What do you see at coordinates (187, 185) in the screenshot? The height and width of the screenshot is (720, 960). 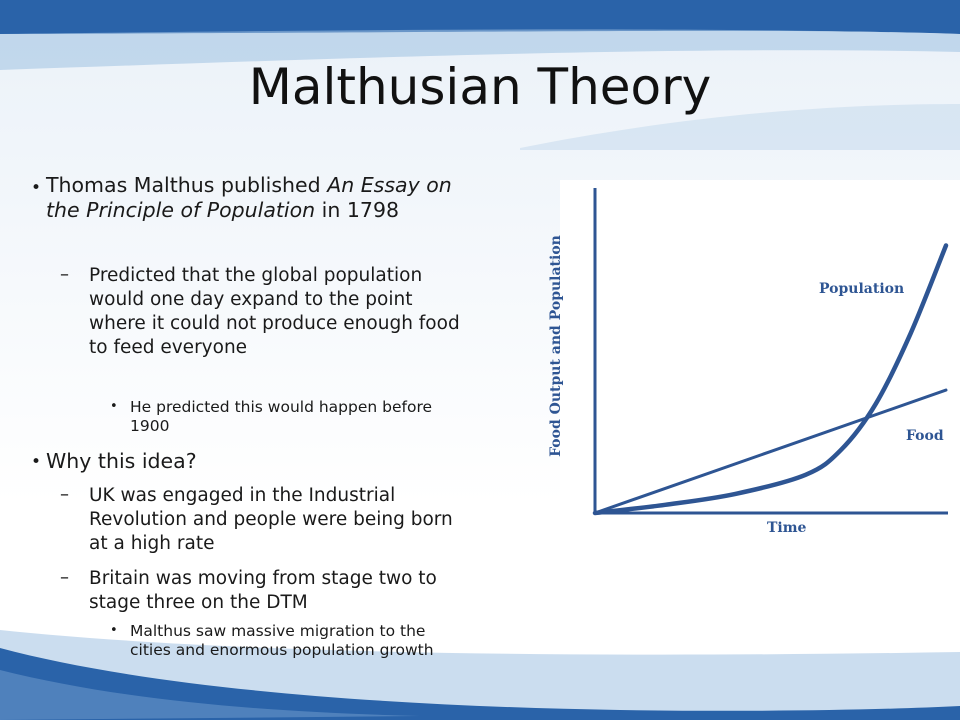 I see `bullet-text: Thomas Malthus published` at bounding box center [187, 185].